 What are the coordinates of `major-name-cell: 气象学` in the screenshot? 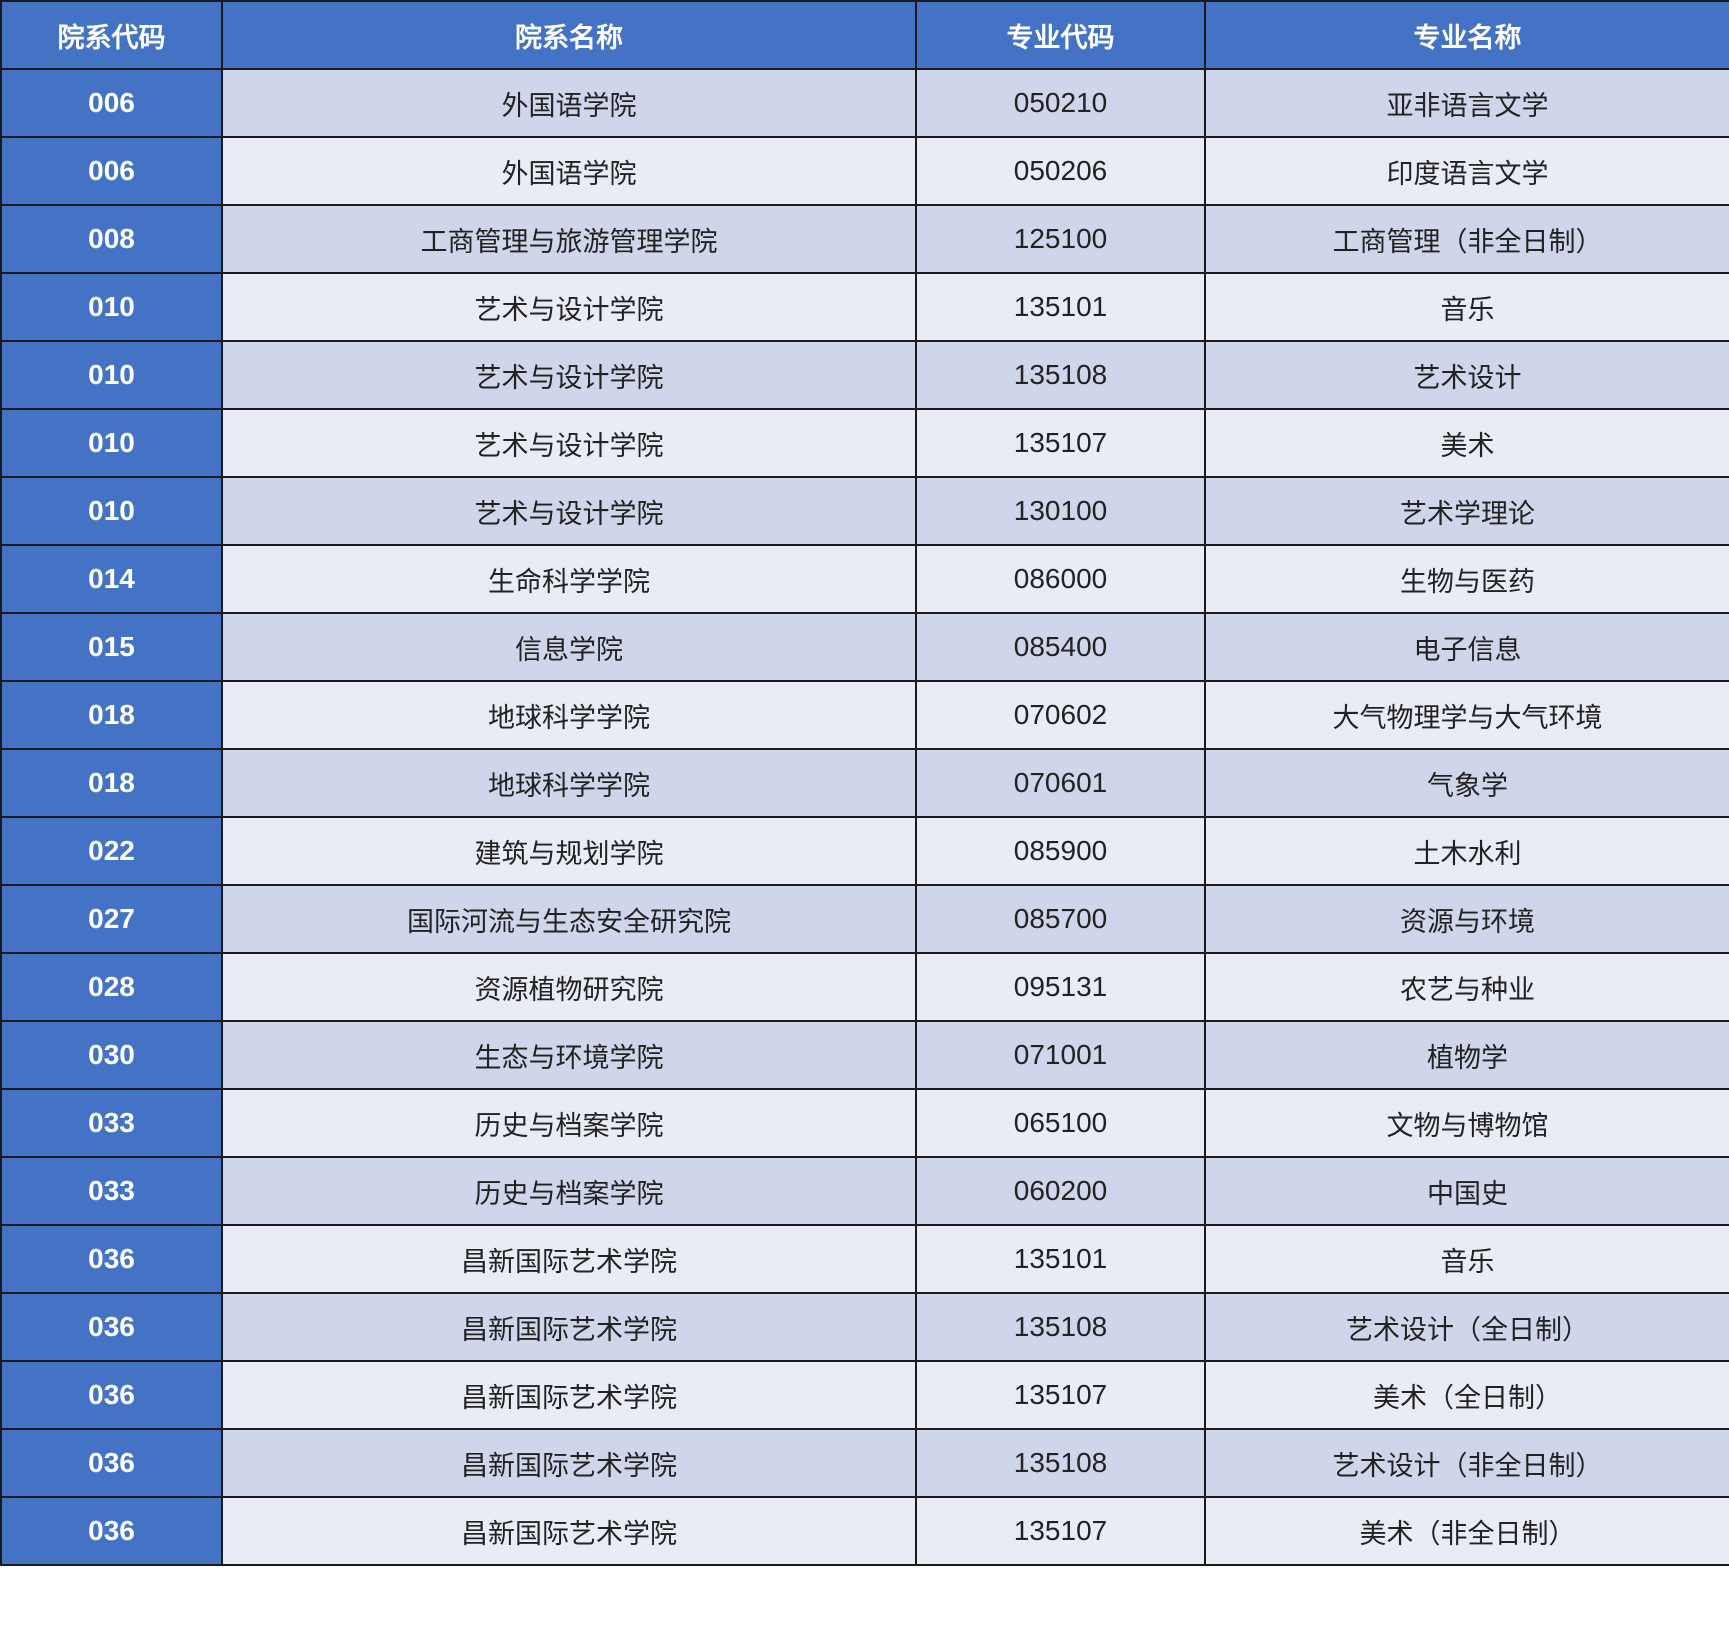 It's located at (1466, 783).